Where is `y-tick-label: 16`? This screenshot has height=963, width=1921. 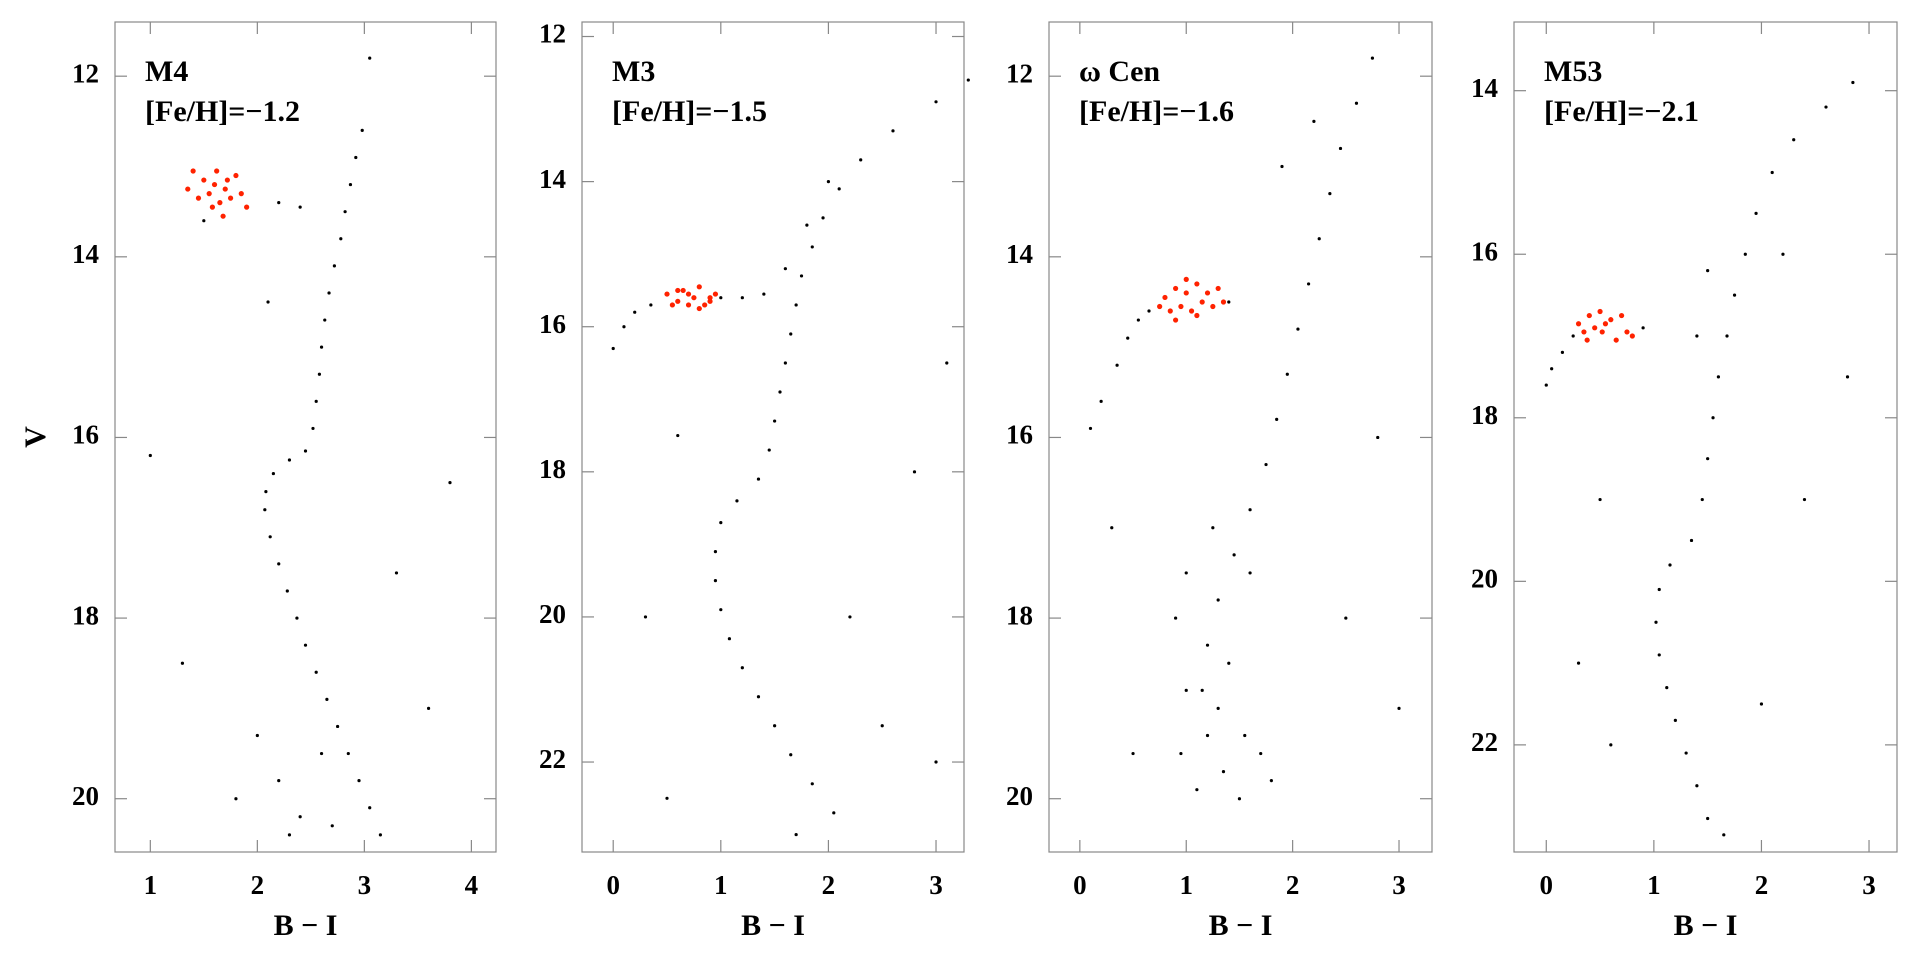
y-tick-label: 16 is located at coordinates (552, 324).